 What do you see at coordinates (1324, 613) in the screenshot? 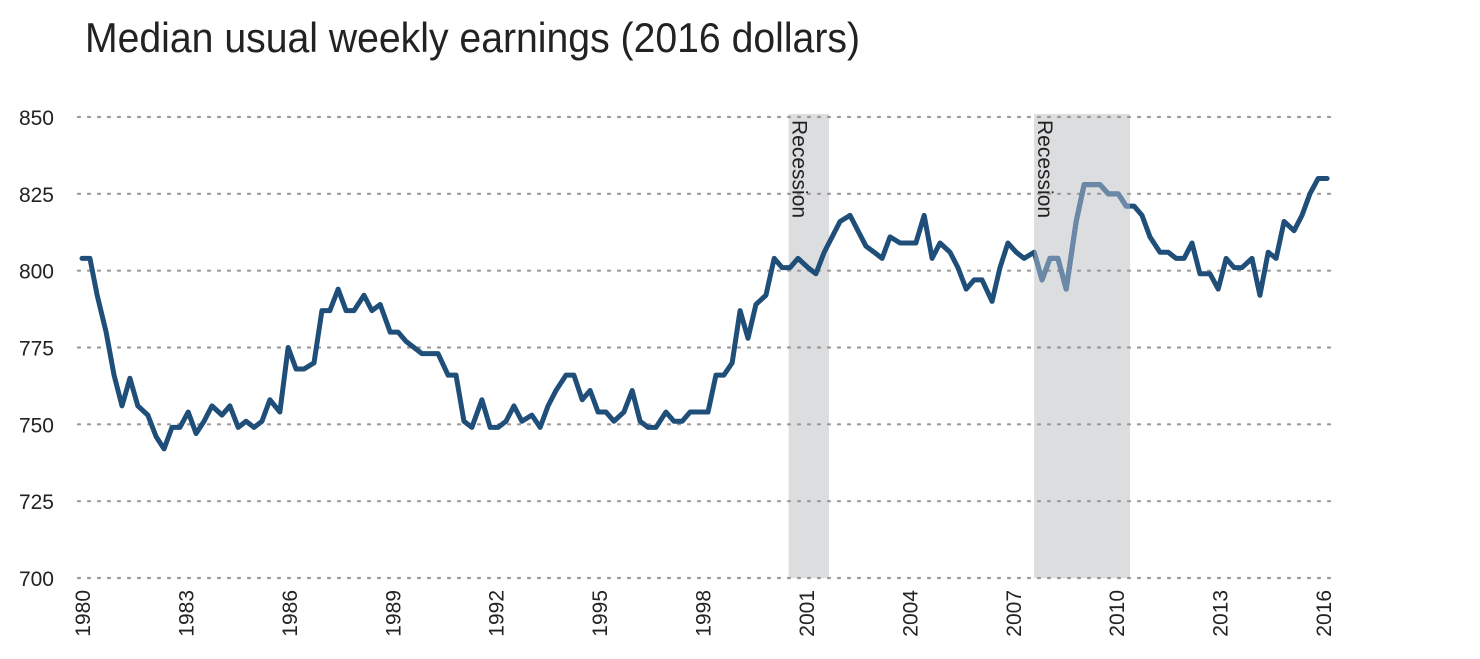
I see `x-tick-label: 2016` at bounding box center [1324, 613].